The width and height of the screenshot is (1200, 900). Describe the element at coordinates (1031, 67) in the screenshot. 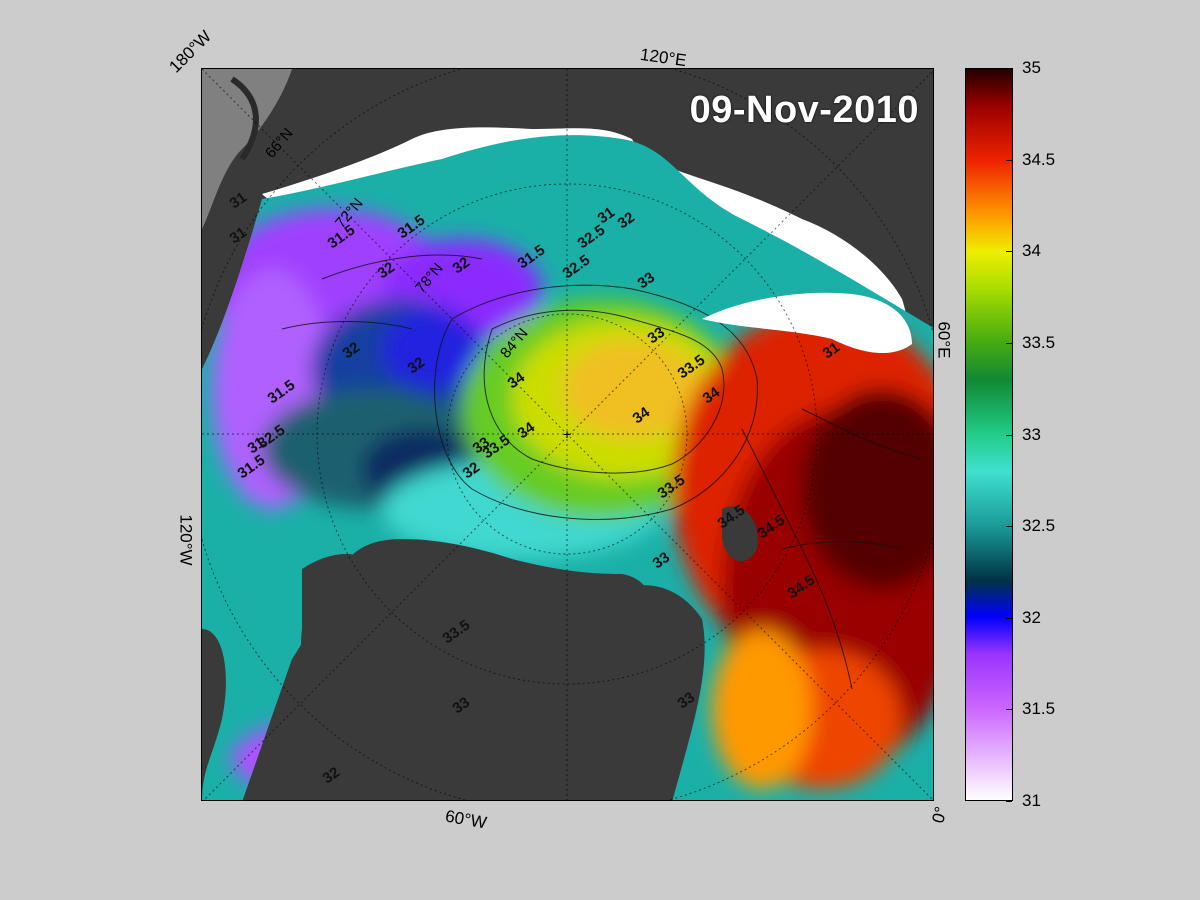

I see `colorbar-tick-label: 35` at that location.